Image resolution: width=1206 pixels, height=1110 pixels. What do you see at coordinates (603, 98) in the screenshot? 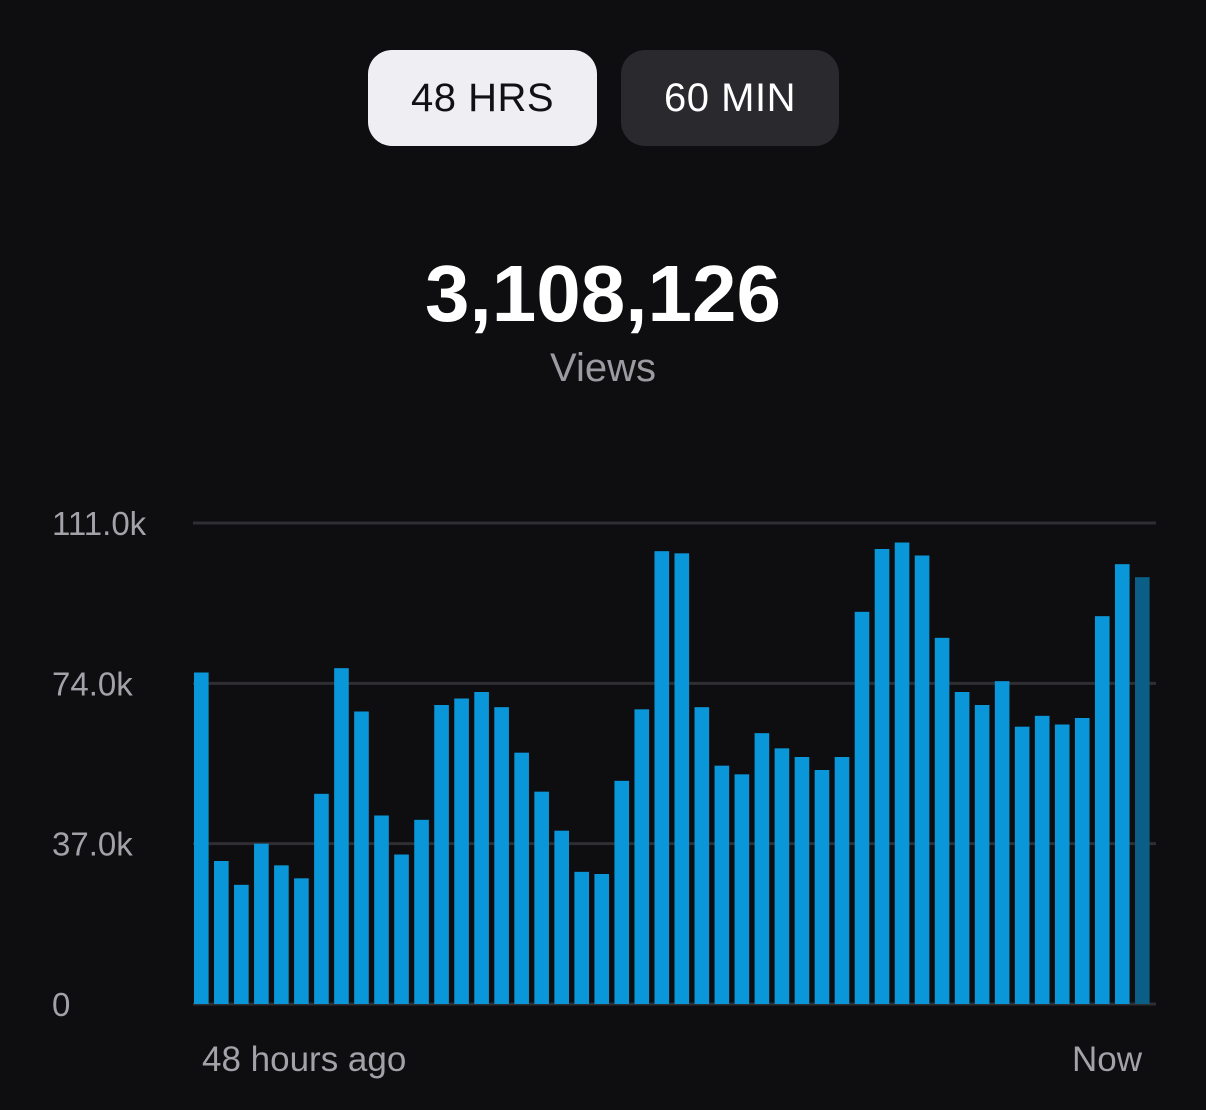
I see `time-range-toggle: 48 HRS 60 MIN` at bounding box center [603, 98].